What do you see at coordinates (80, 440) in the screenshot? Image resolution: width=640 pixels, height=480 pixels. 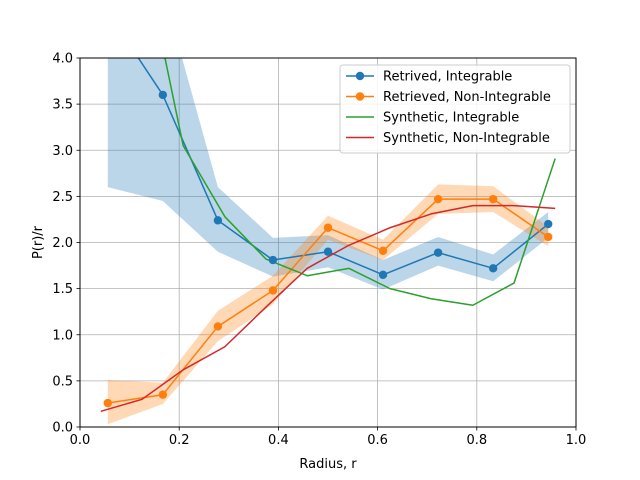 I see `x-tick-label: 0.0` at bounding box center [80, 440].